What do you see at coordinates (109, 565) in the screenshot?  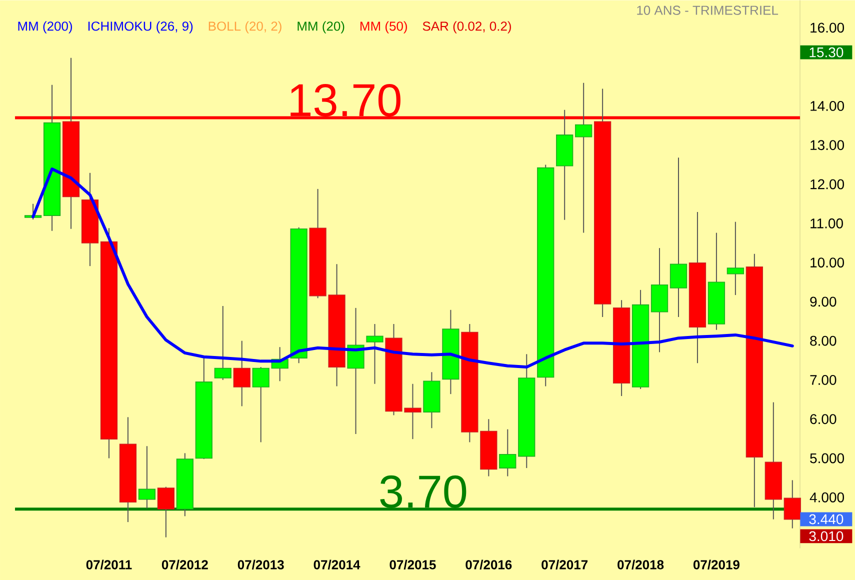 I see `x-tick-label: 07/2011` at bounding box center [109, 565].